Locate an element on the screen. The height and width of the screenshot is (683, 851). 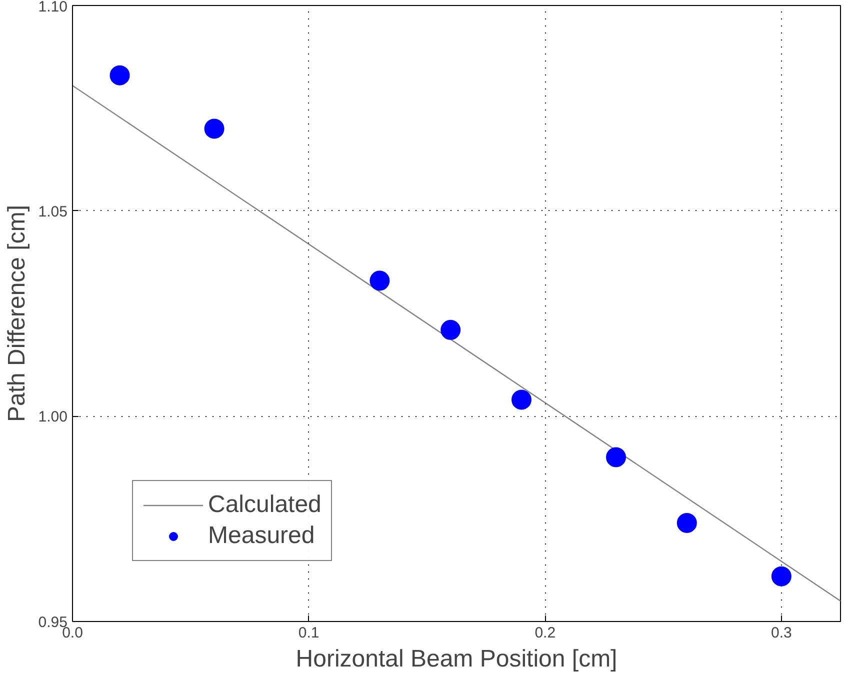
legend-label: Measured is located at coordinates (261, 536).